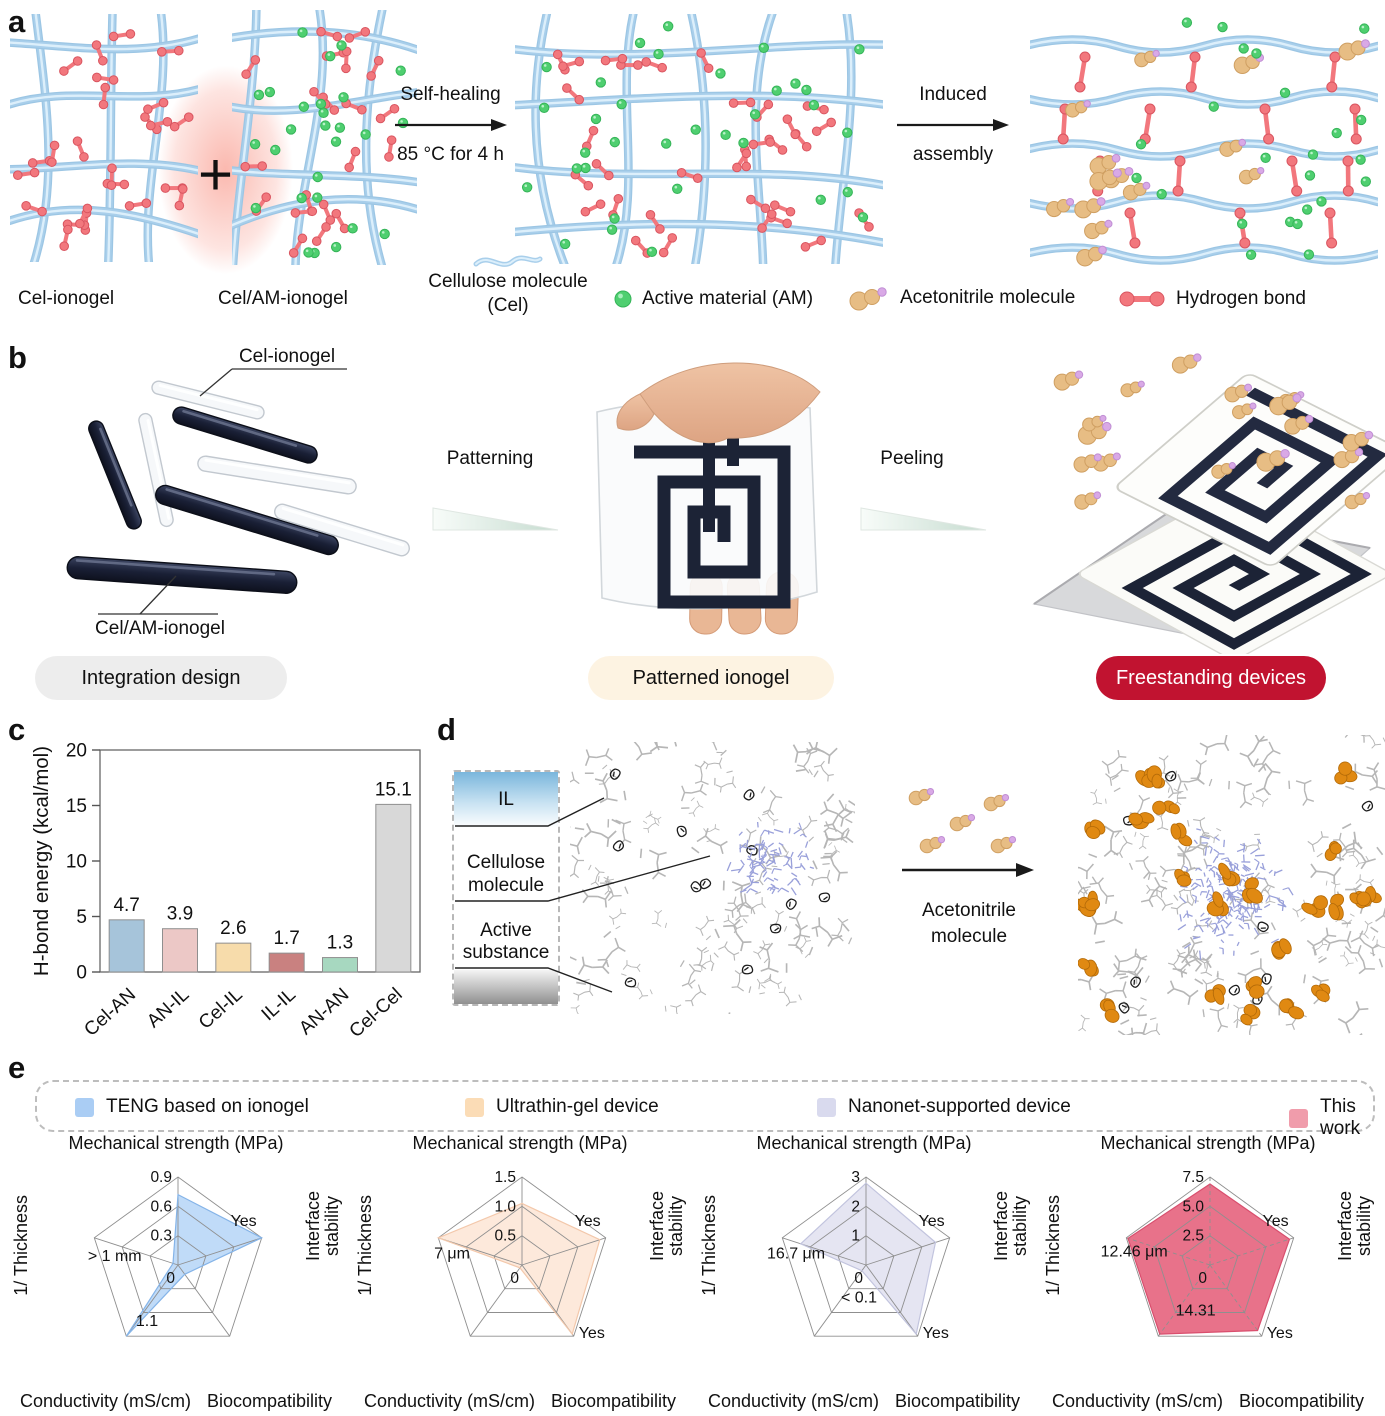  What do you see at coordinates (76, 862) in the screenshot?
I see `svg-text: 10` at bounding box center [76, 862].